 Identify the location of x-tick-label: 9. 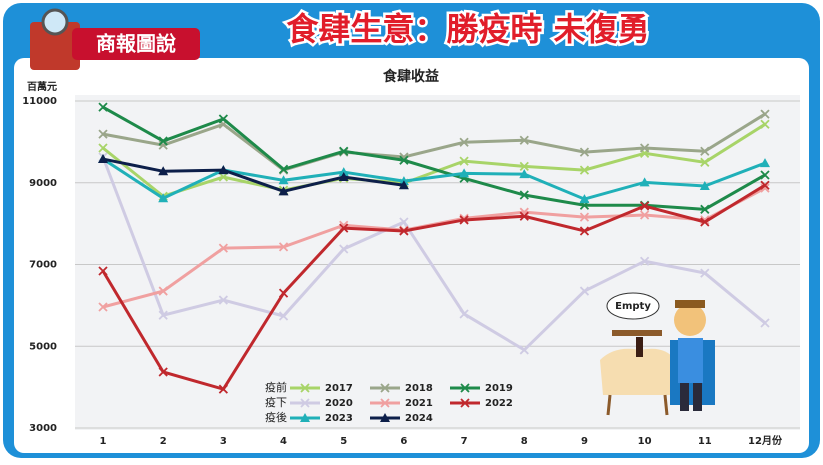
(584, 441).